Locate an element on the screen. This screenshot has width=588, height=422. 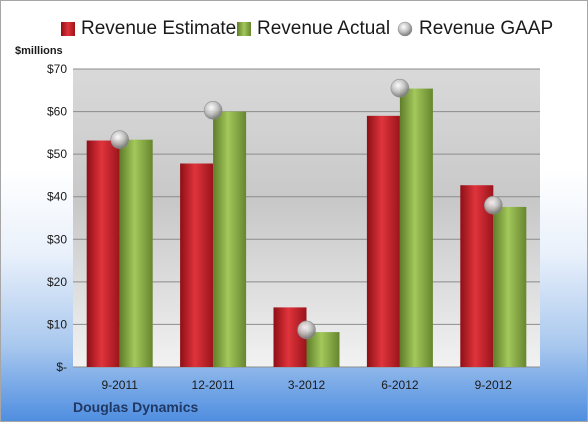
y-tick-label: $70 is located at coordinates (57, 69).